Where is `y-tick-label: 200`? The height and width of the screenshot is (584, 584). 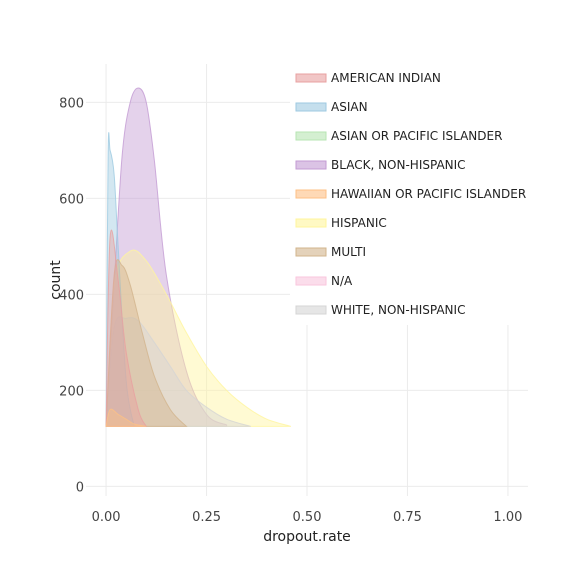
y-tick-label: 200 is located at coordinates (71, 391).